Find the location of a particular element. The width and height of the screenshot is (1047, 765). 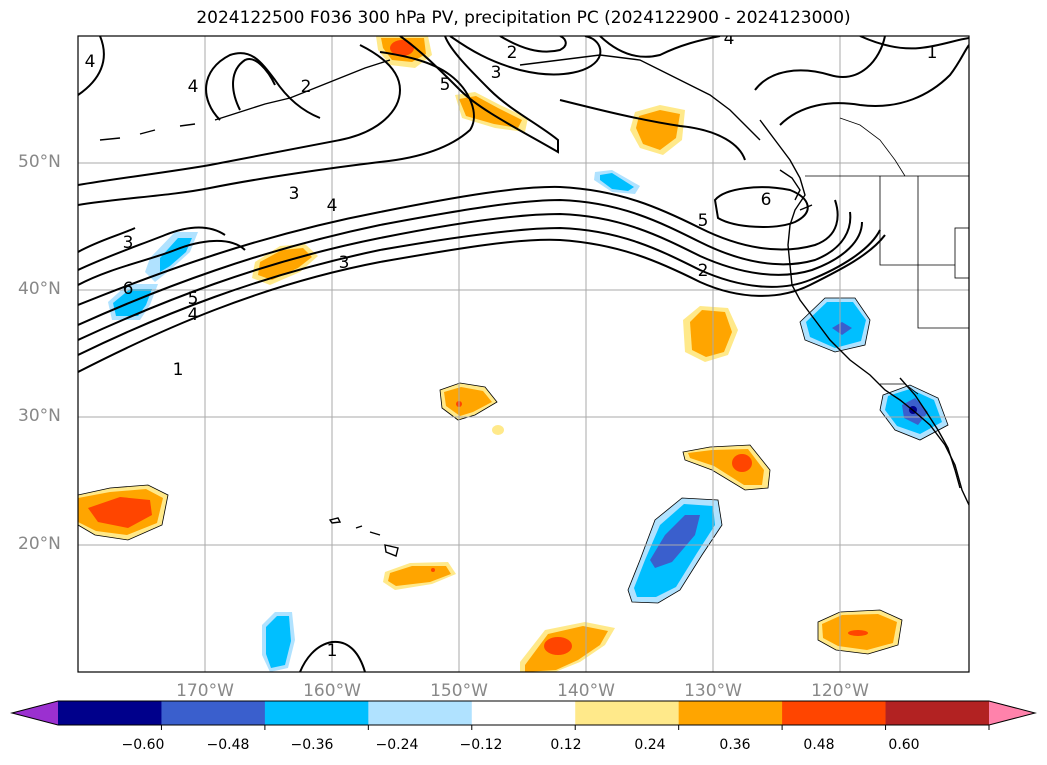

colorbar-tick-label: −0.12 is located at coordinates (481, 745).